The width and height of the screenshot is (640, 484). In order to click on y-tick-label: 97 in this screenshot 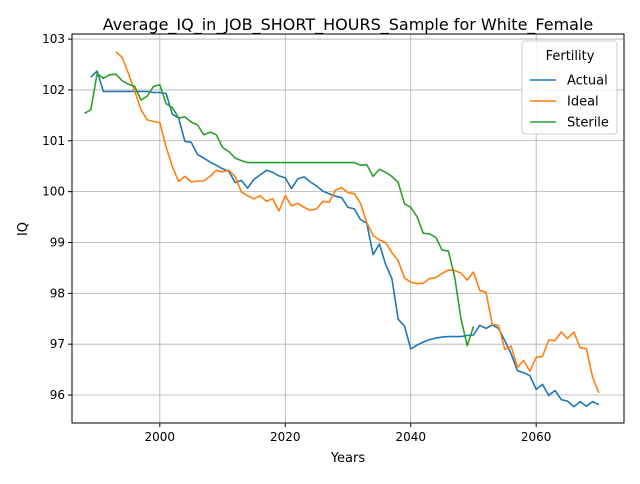, I will do `click(57, 344)`.